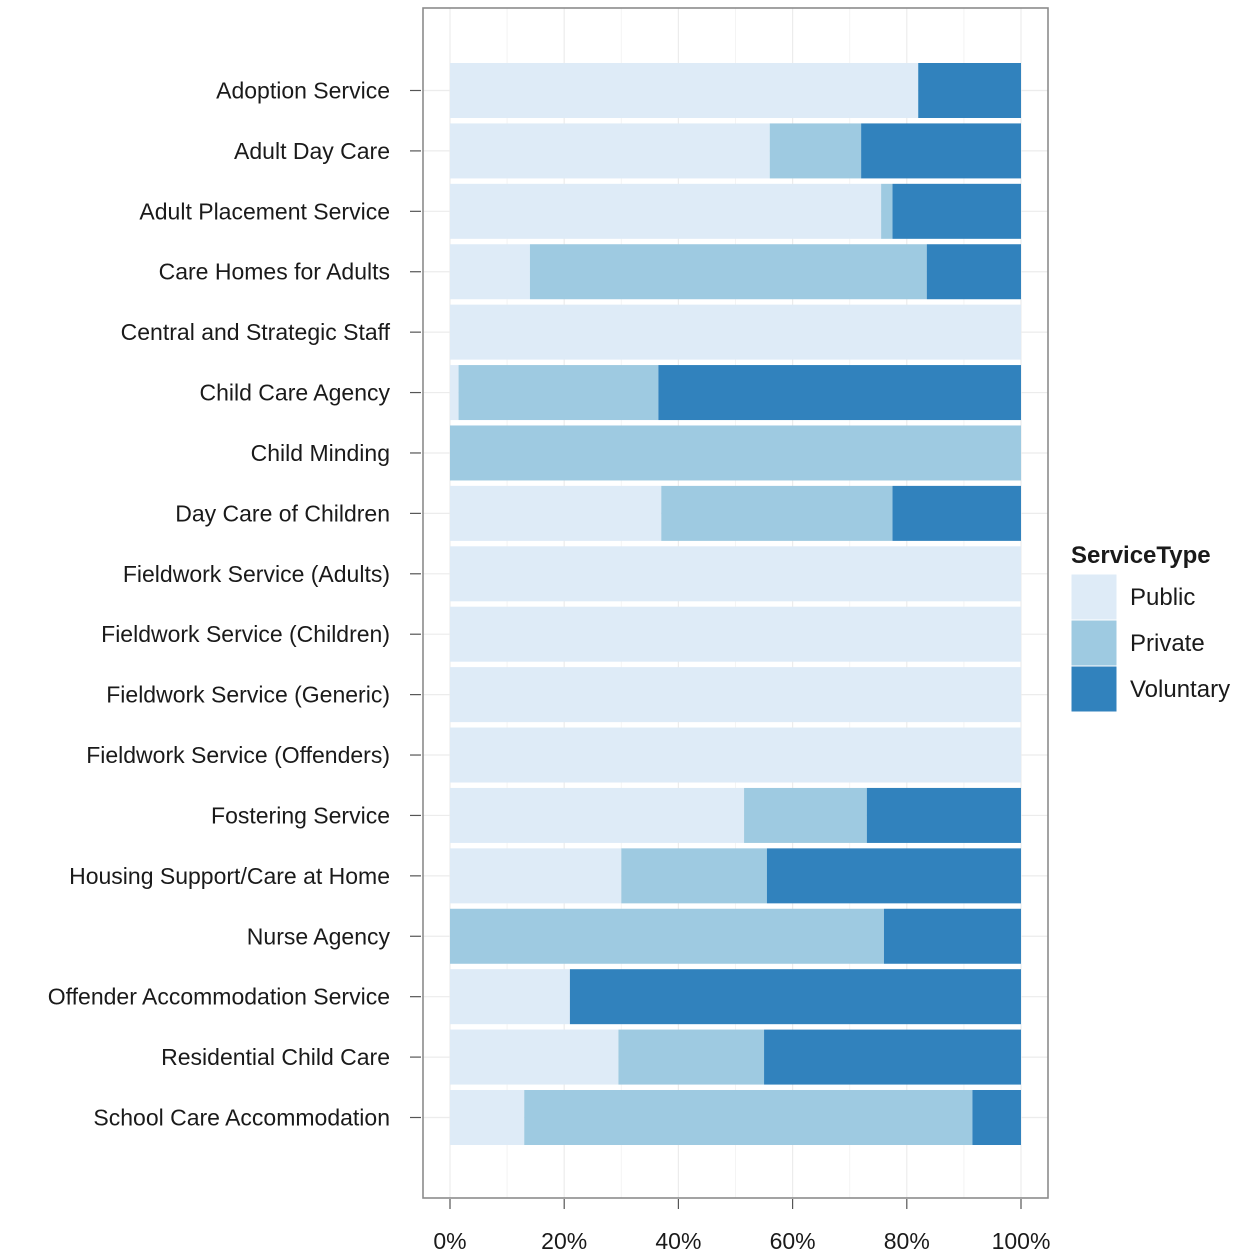 This screenshot has width=1251, height=1254. What do you see at coordinates (793, 1241) in the screenshot?
I see `value-tick-label: 60%` at bounding box center [793, 1241].